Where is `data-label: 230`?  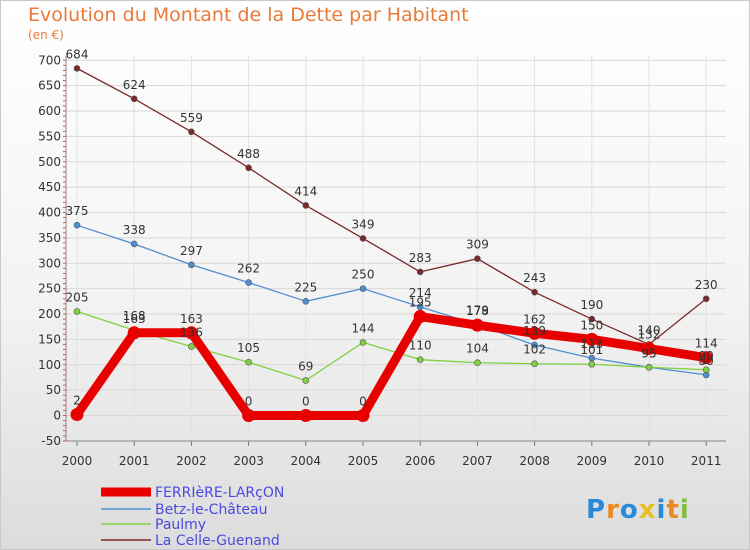 data-label: 230 is located at coordinates (706, 285).